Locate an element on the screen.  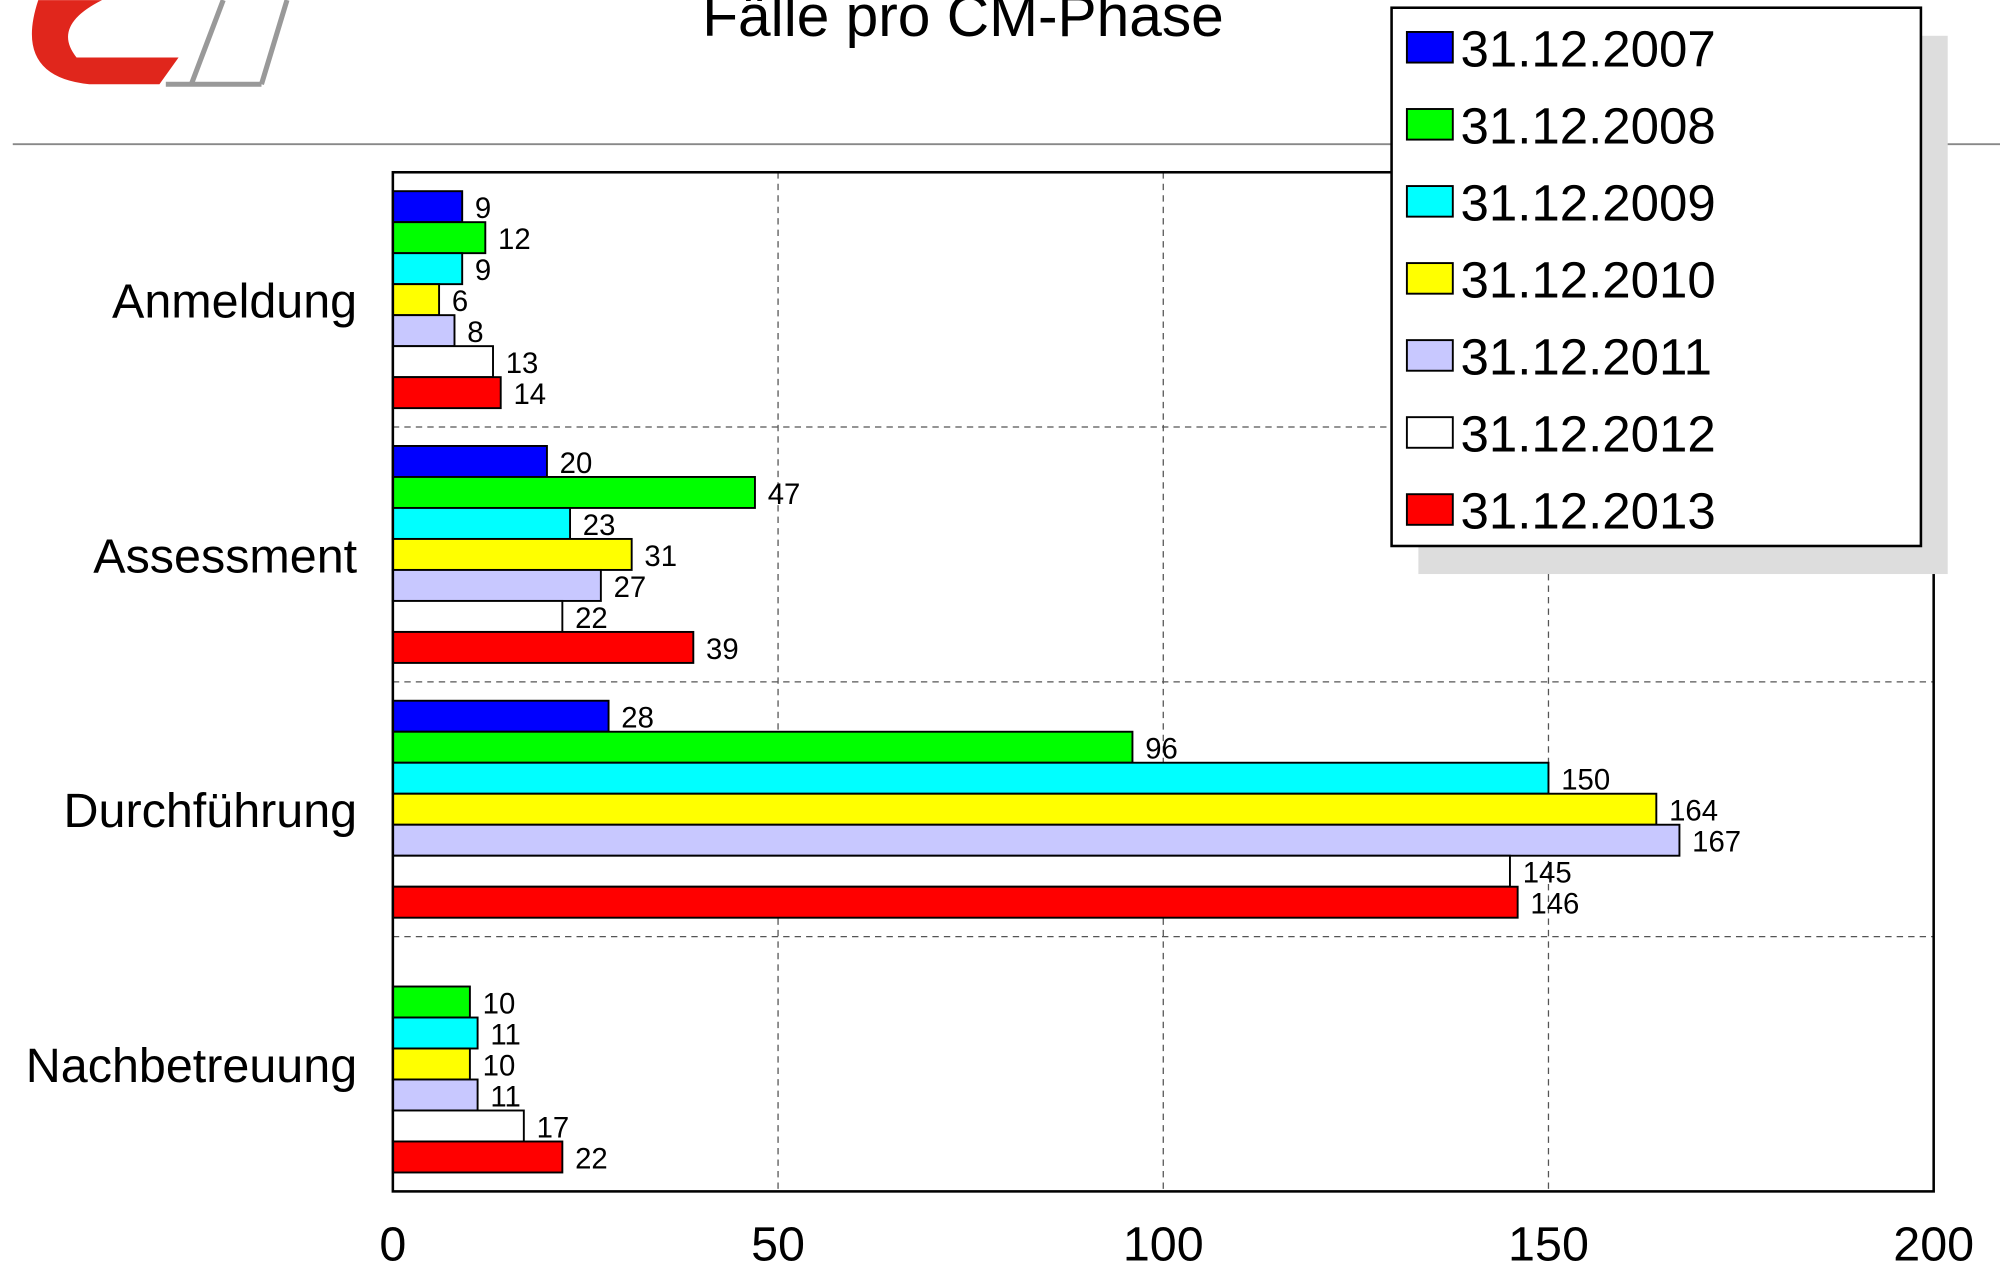
value-label: 28 is located at coordinates (637, 718).